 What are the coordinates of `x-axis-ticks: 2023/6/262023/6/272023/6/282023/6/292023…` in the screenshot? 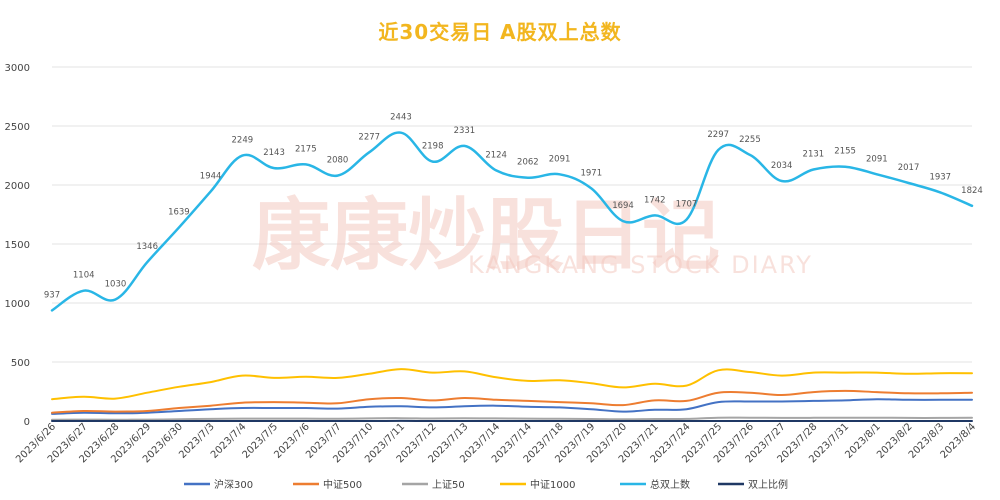 It's located at (496, 443).